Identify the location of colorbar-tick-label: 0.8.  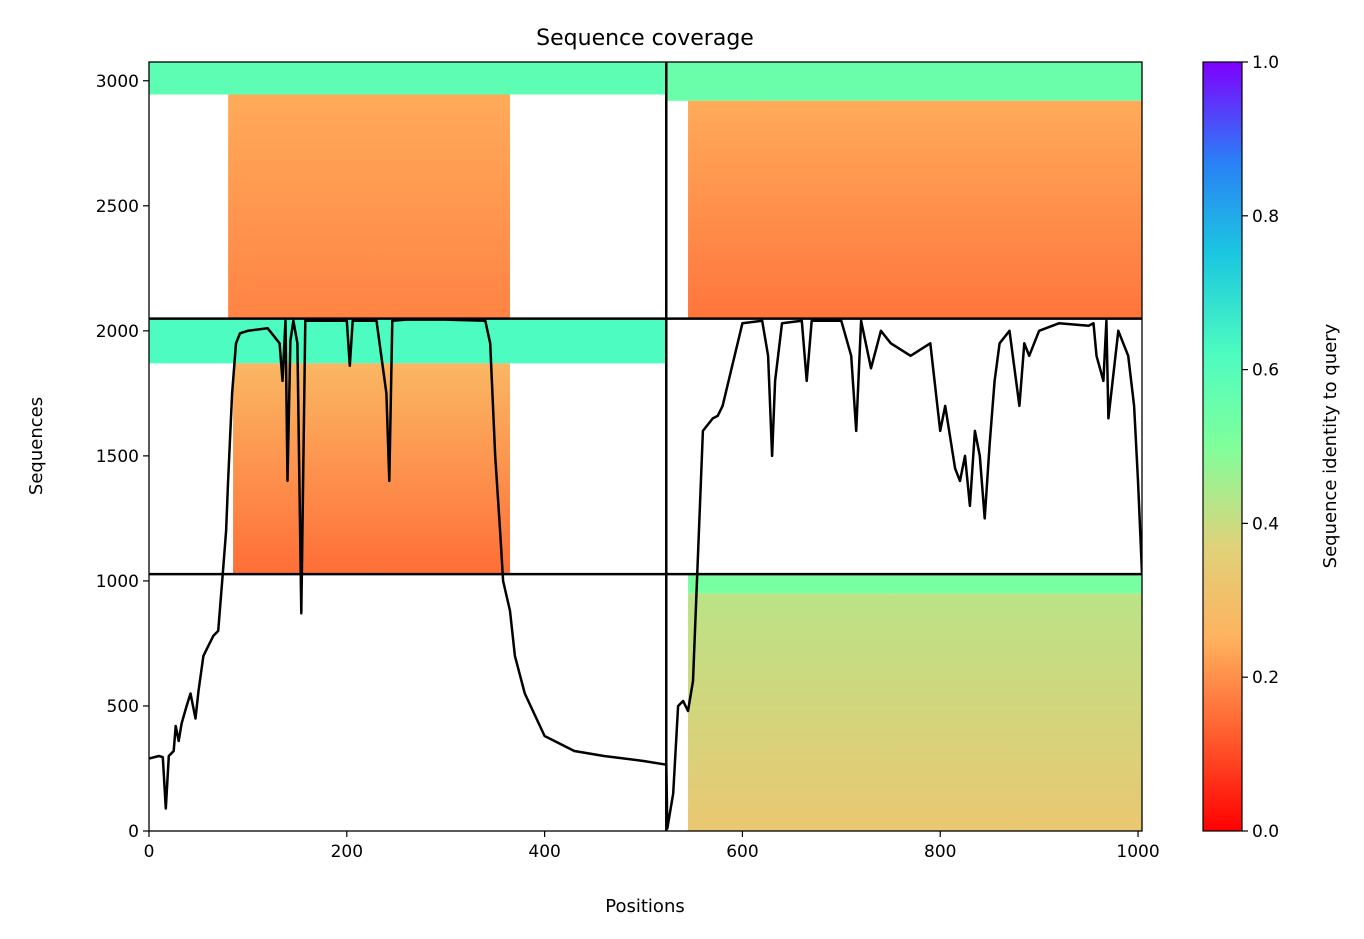
(1265, 217).